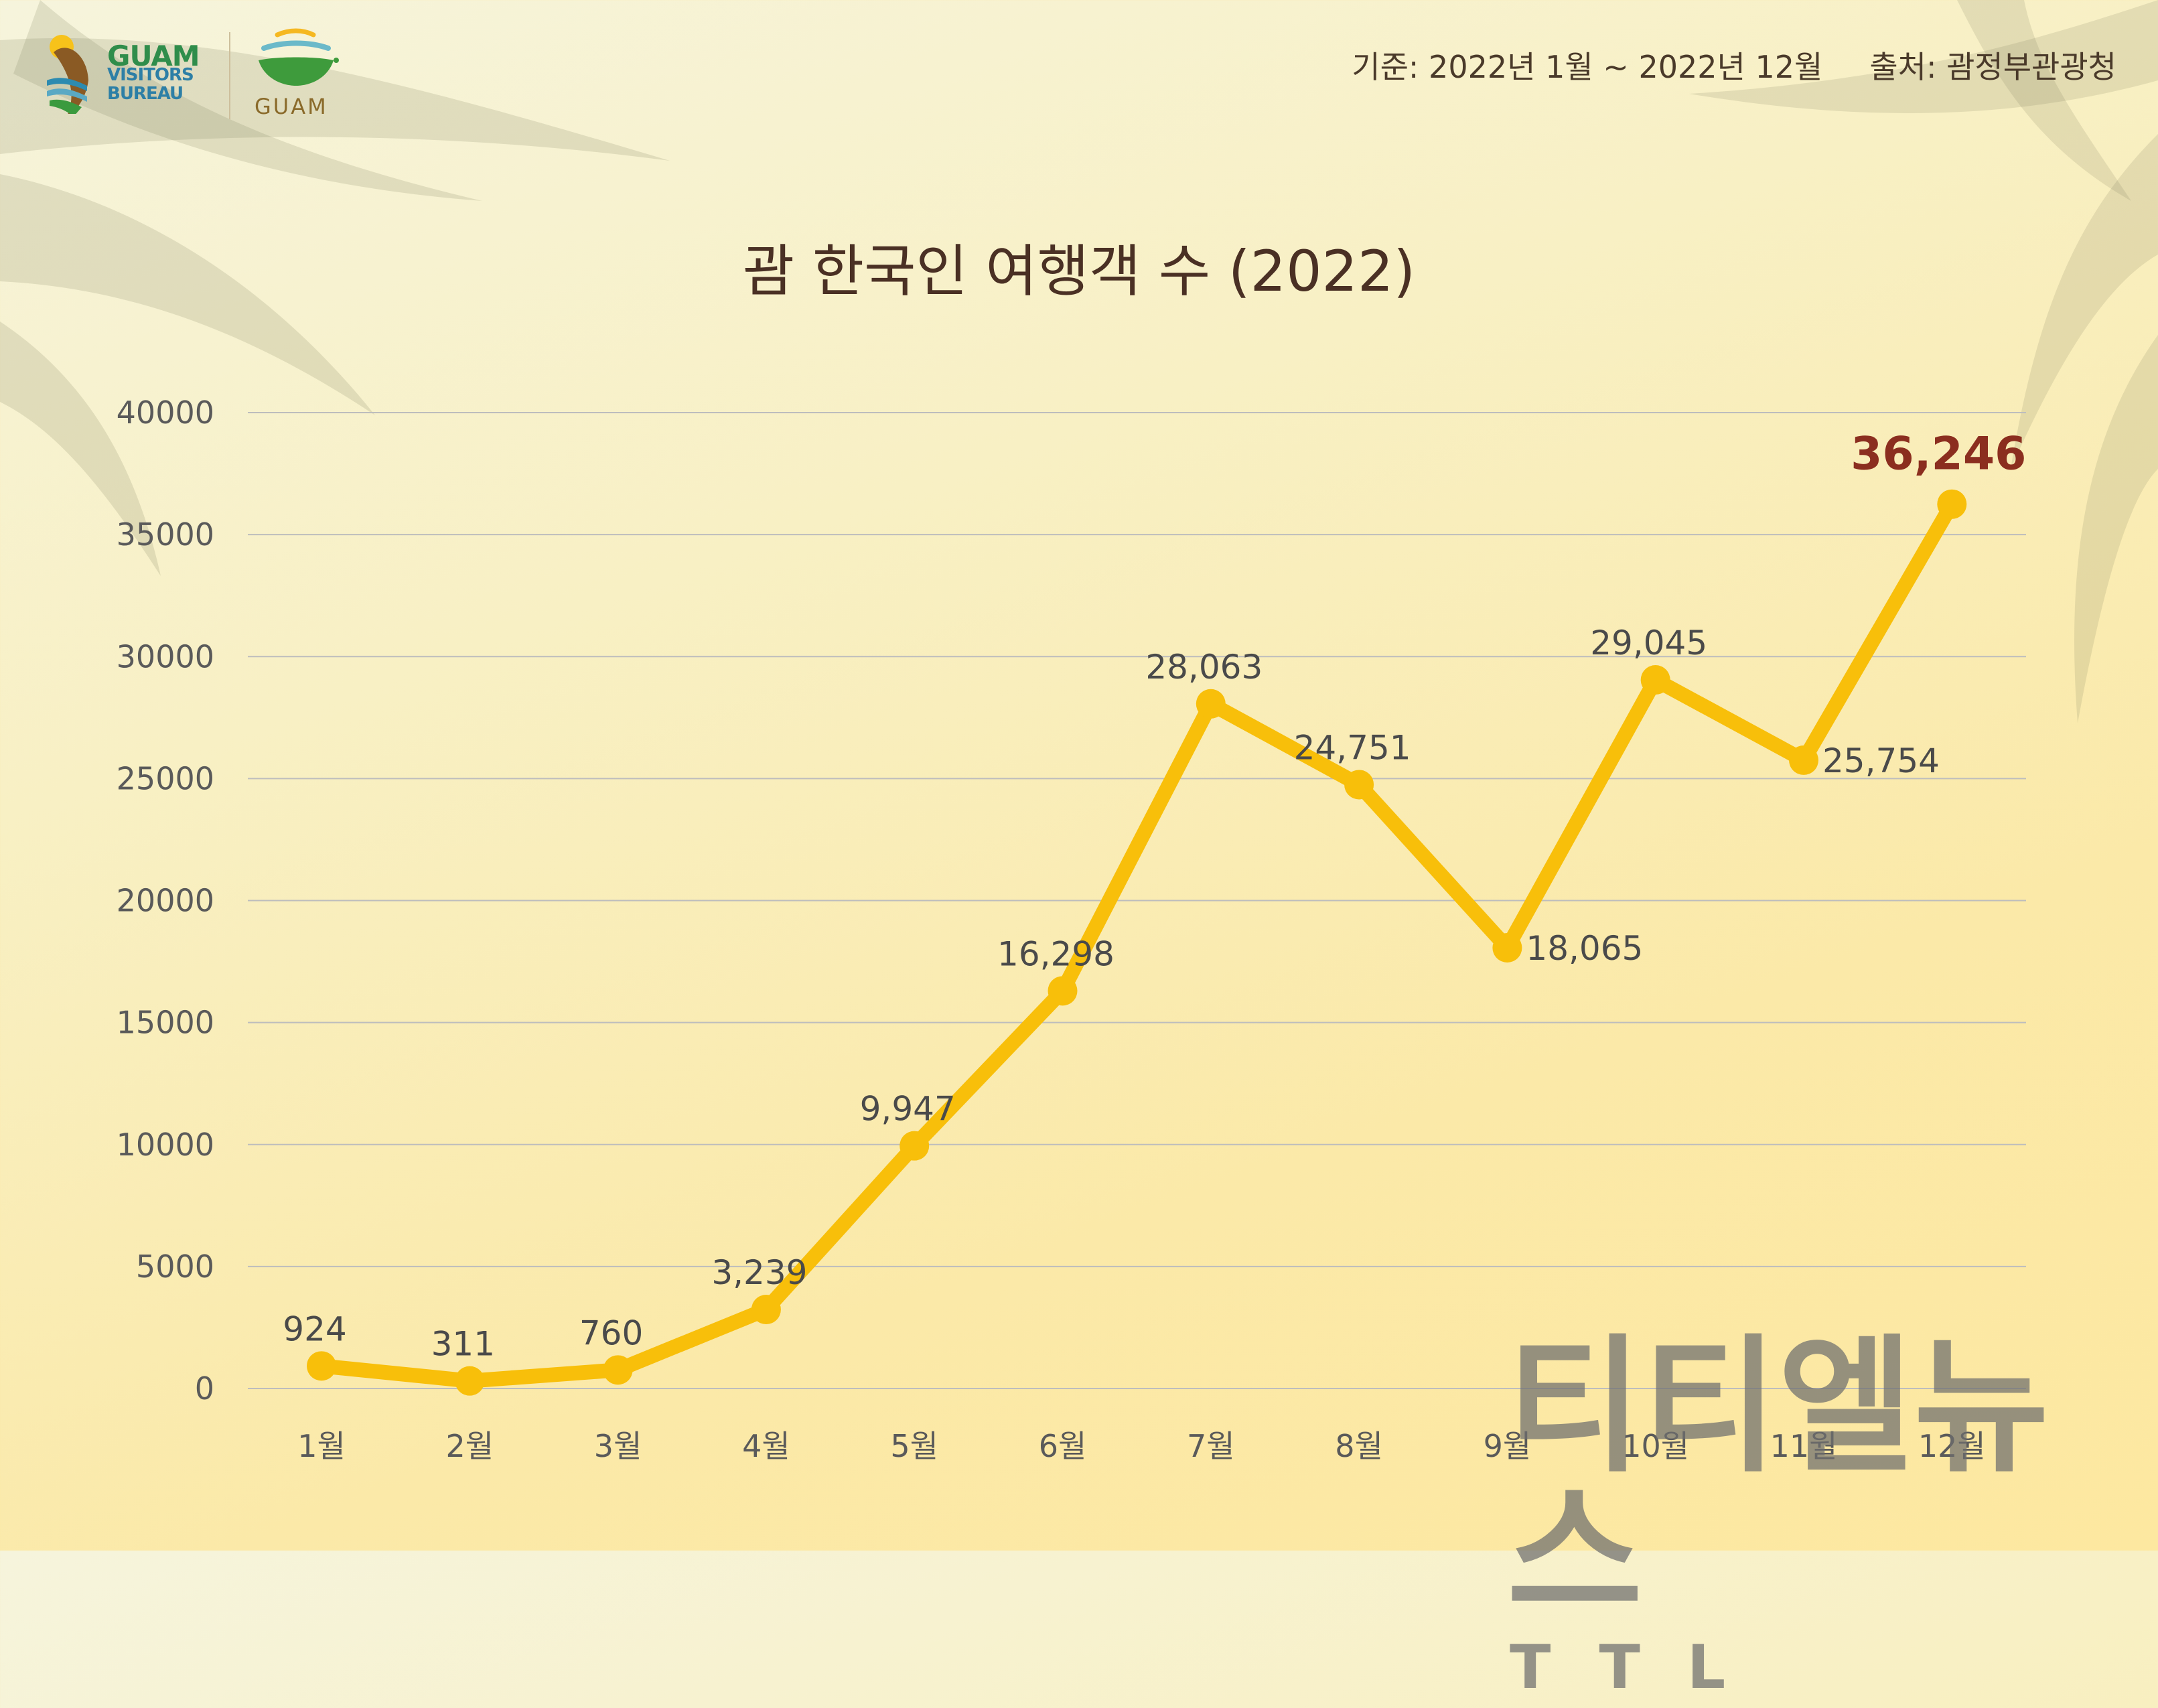 Image resolution: width=2158 pixels, height=1708 pixels. What do you see at coordinates (145, 94) in the screenshot?
I see `logo-line-3: BUREAU` at bounding box center [145, 94].